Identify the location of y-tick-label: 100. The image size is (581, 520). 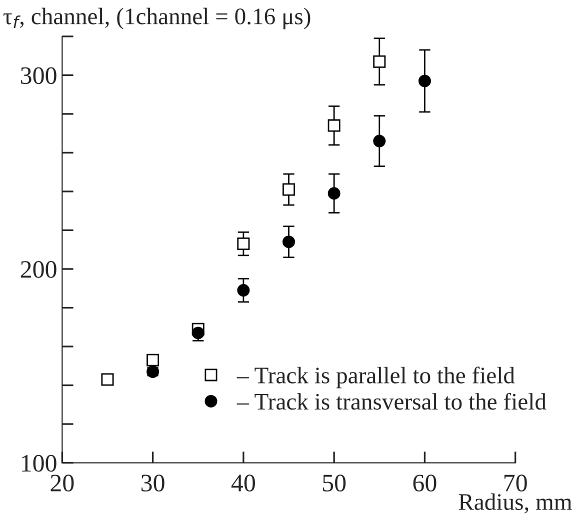
(39, 463).